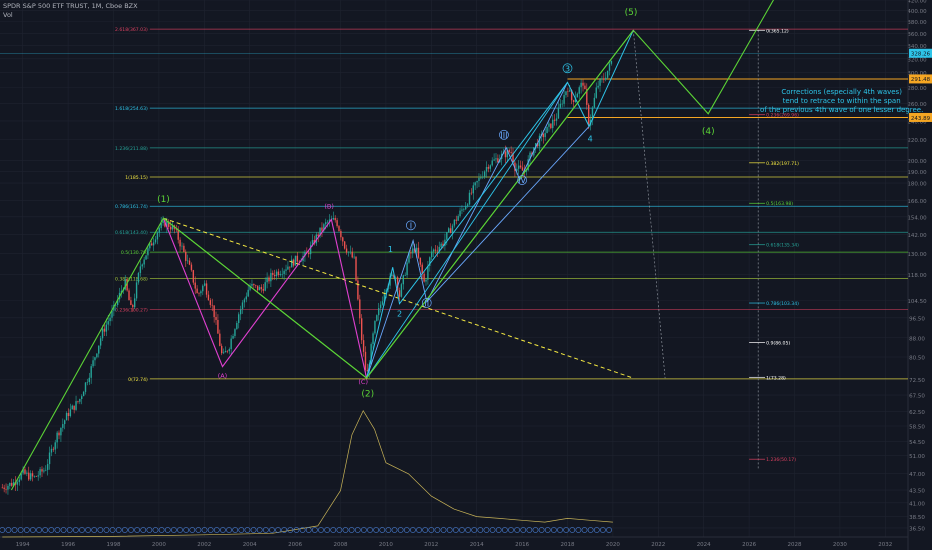 The image size is (932, 550). I want to click on x-tick-label: 2012, so click(431, 545).